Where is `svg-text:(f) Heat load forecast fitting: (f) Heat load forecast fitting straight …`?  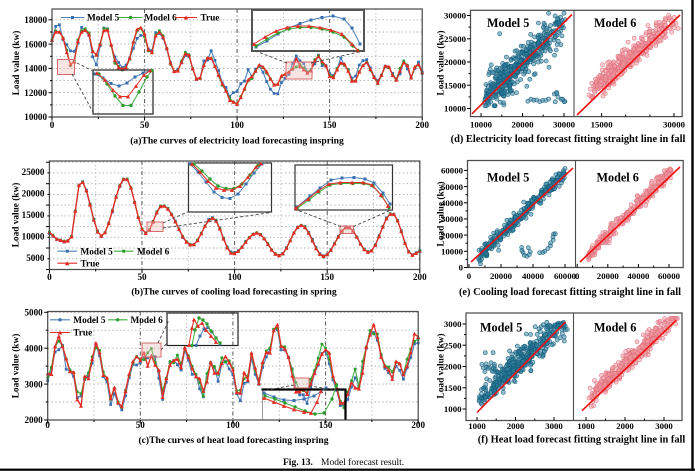
svg-text:(f) Heat load forecast fitting: (f) Heat load forecast fitting straight … is located at coordinates (582, 439).